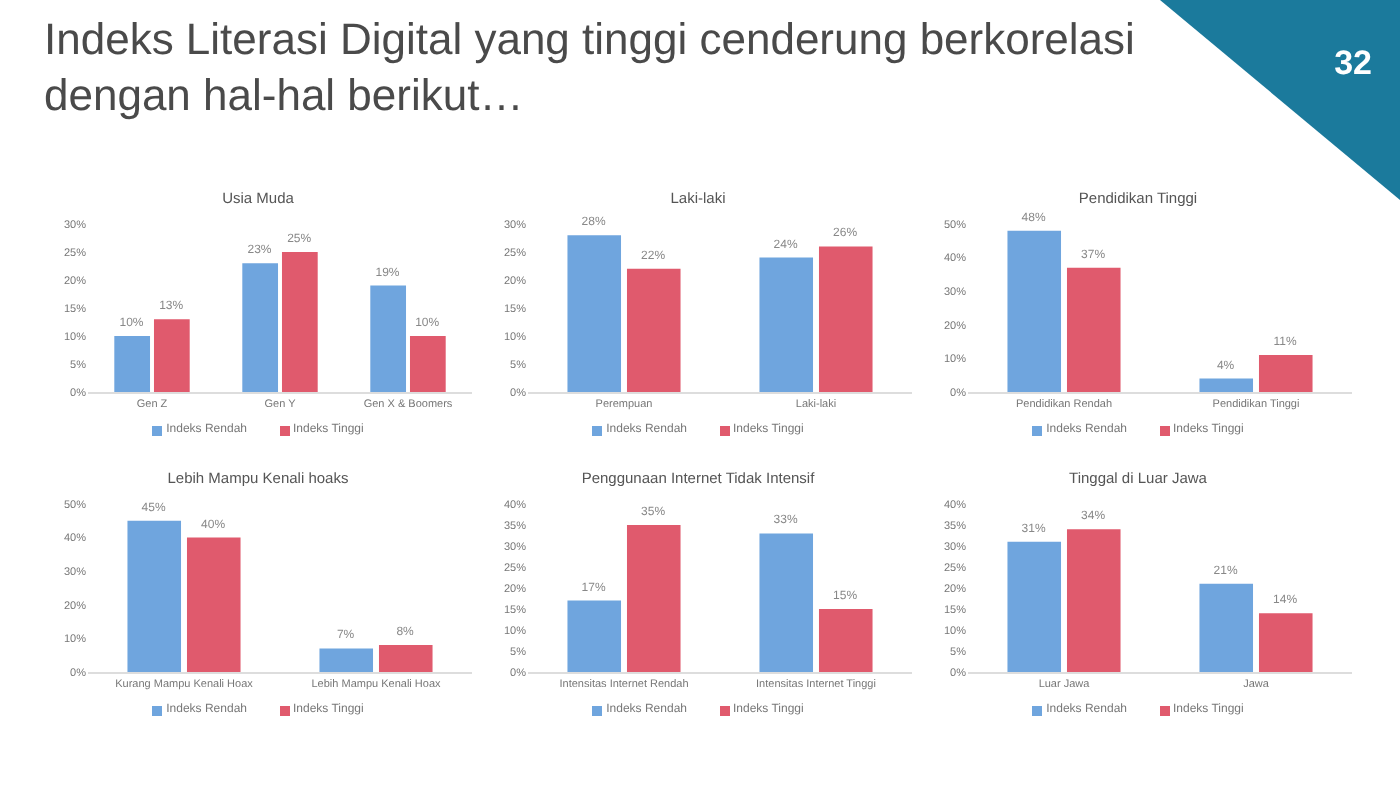 The width and height of the screenshot is (1400, 786). Describe the element at coordinates (1353, 64) in the screenshot. I see `text: 32` at that location.